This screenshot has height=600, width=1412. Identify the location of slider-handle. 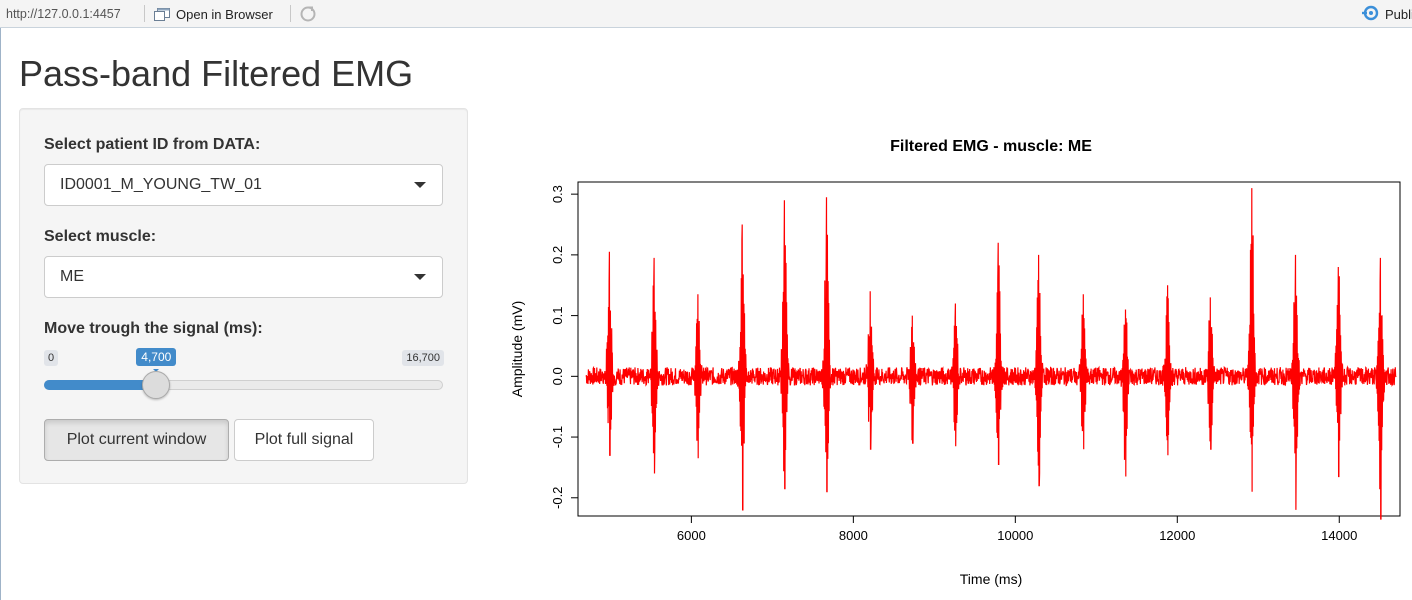
(156, 385).